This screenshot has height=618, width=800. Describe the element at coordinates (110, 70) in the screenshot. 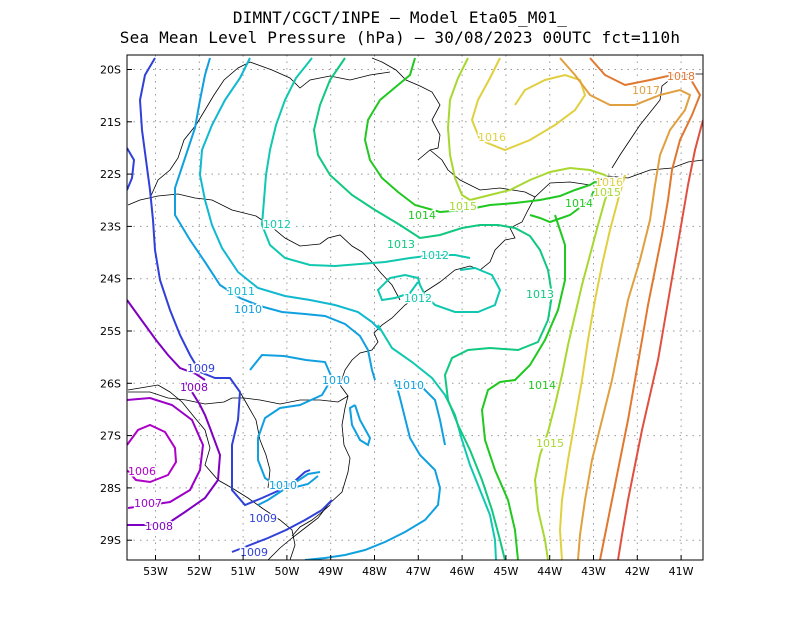

I see `lat-tick-label: 20S` at that location.